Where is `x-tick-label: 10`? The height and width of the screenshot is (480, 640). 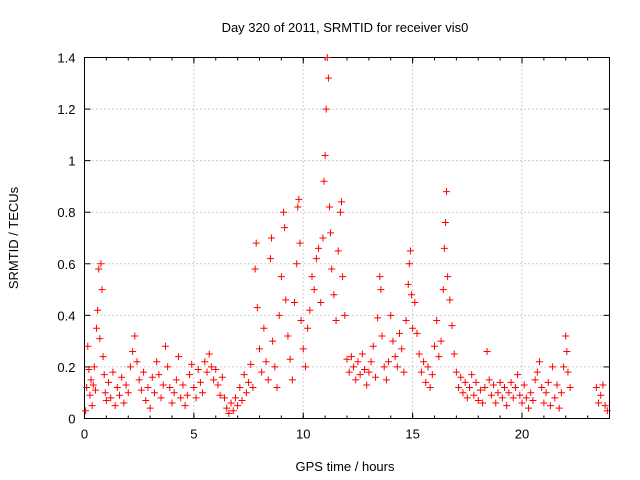
x-tick-label: 10 is located at coordinates (303, 434).